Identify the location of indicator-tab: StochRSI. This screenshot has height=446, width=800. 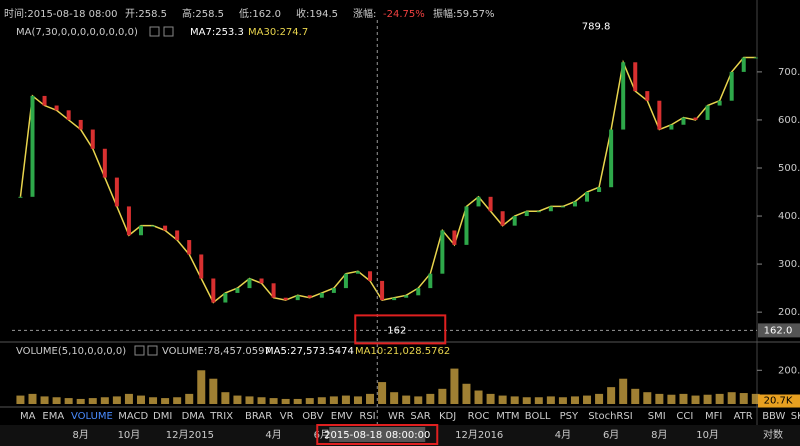
(610, 416).